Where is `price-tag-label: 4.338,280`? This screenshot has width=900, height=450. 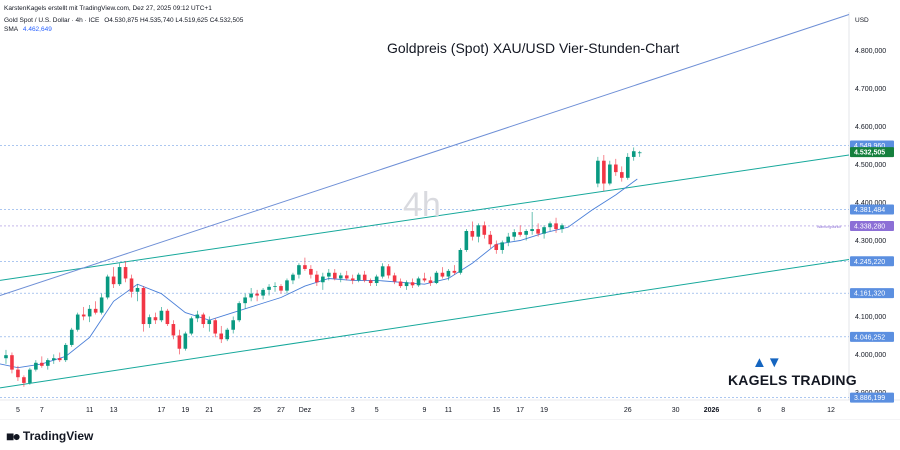
price-tag-label: 4.338,280 is located at coordinates (869, 226).